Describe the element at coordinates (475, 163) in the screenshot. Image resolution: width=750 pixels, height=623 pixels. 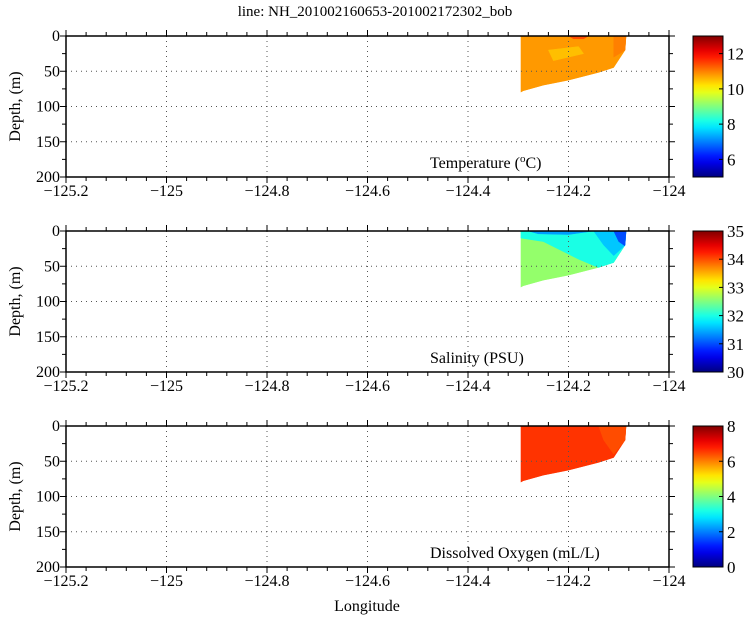
I see `panel-label-text: Temperature (` at that location.